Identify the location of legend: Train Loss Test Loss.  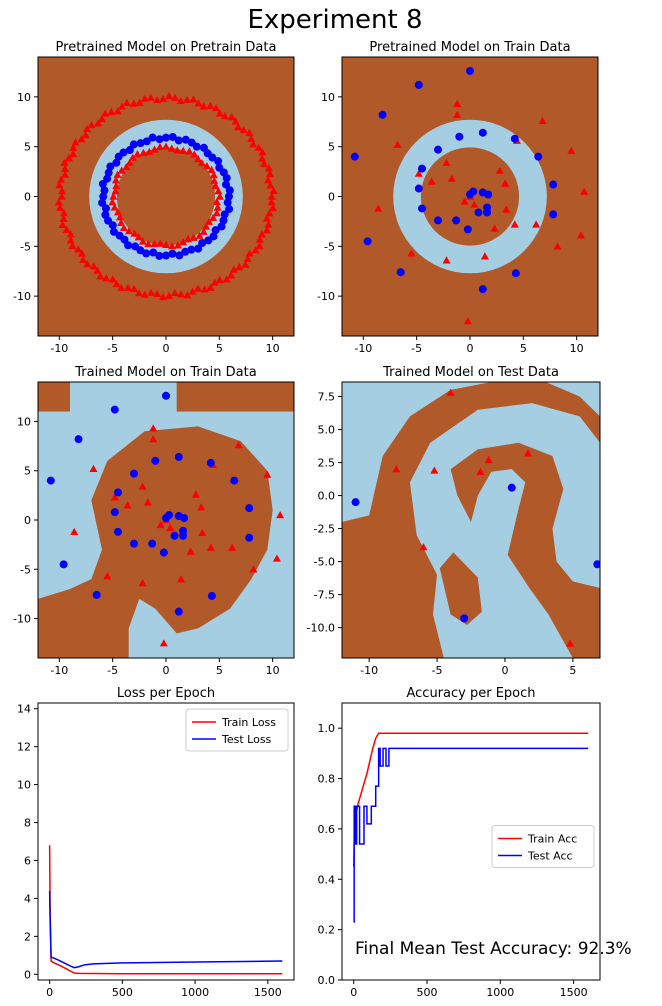
(237, 730).